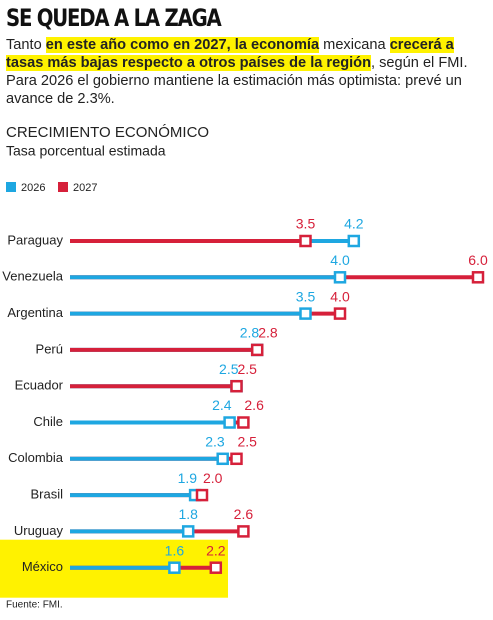 Image resolution: width=493 pixels, height=620 pixels. Describe the element at coordinates (48, 421) in the screenshot. I see `category-label: Chile` at that location.